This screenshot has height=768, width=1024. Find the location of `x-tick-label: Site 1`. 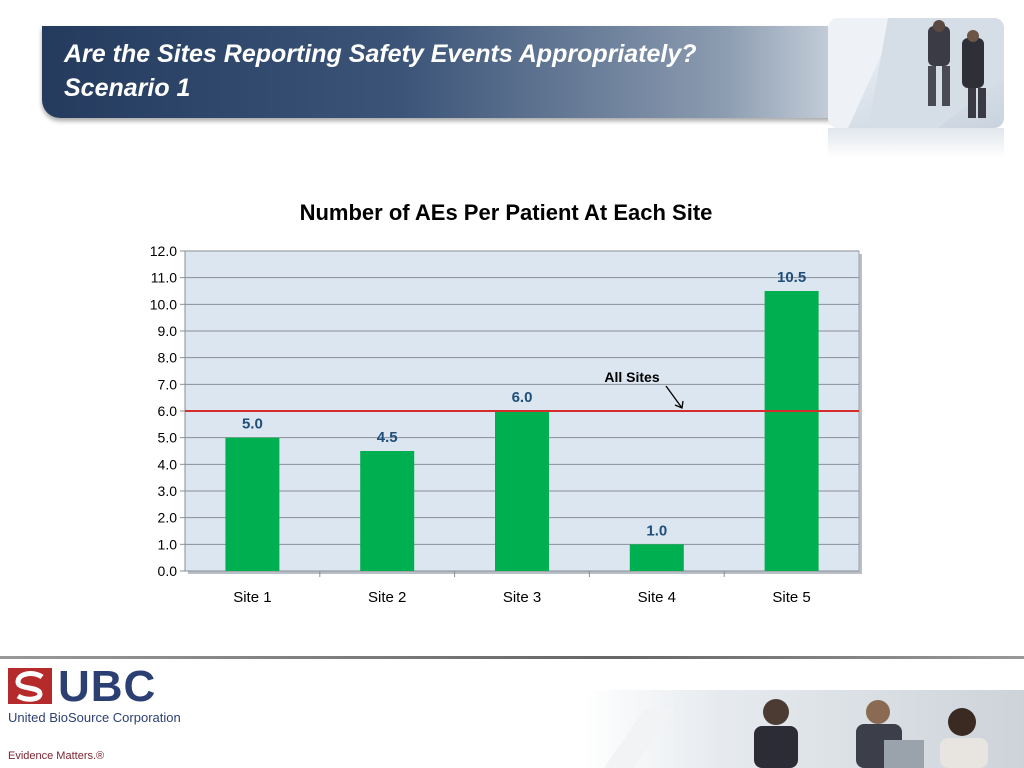

x-tick-label: Site 1 is located at coordinates (252, 597).